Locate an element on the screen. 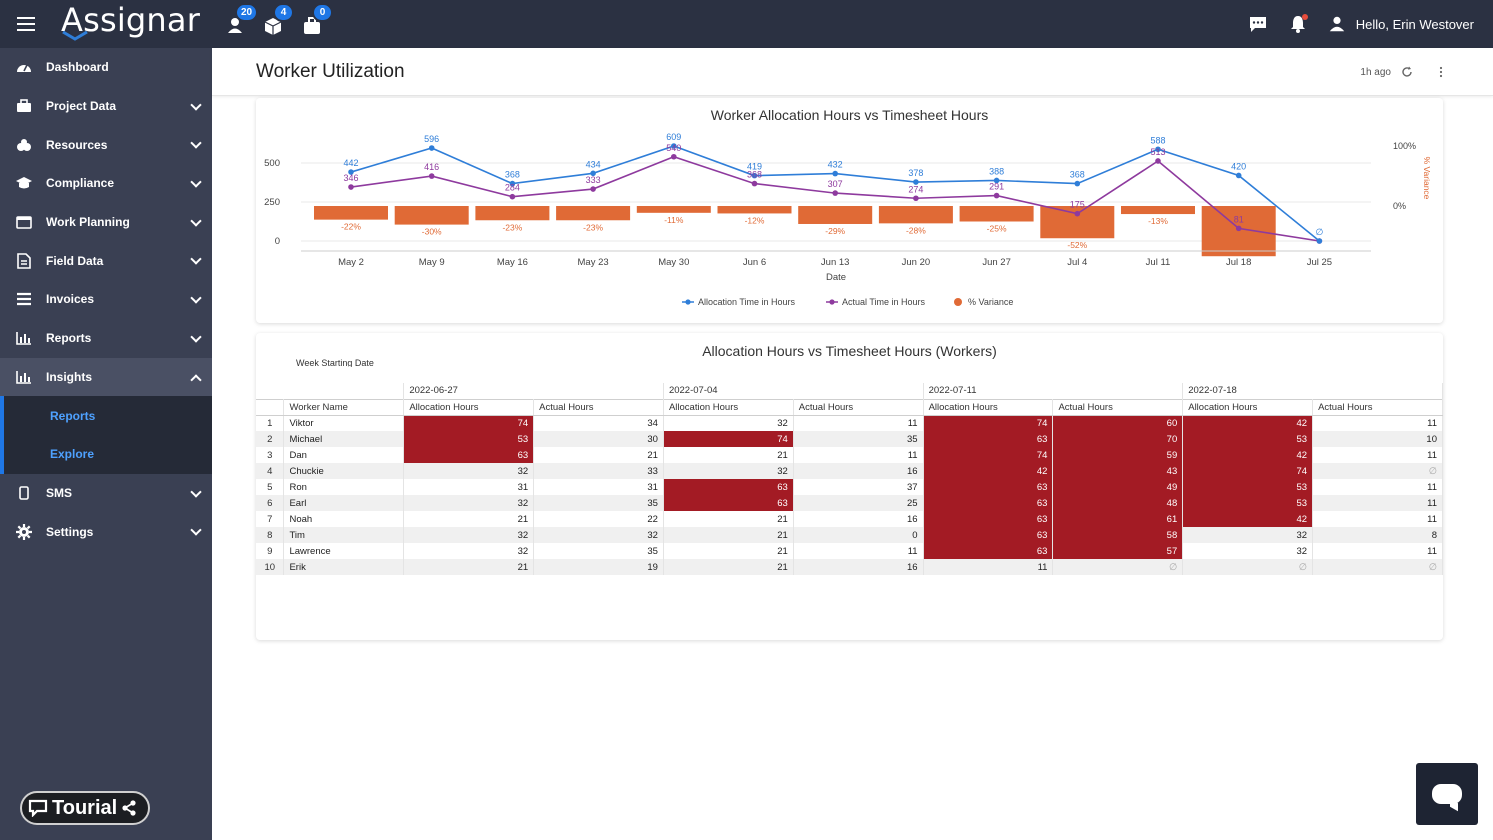 This screenshot has height=840, width=1493. refresh-icon is located at coordinates (1407, 72).